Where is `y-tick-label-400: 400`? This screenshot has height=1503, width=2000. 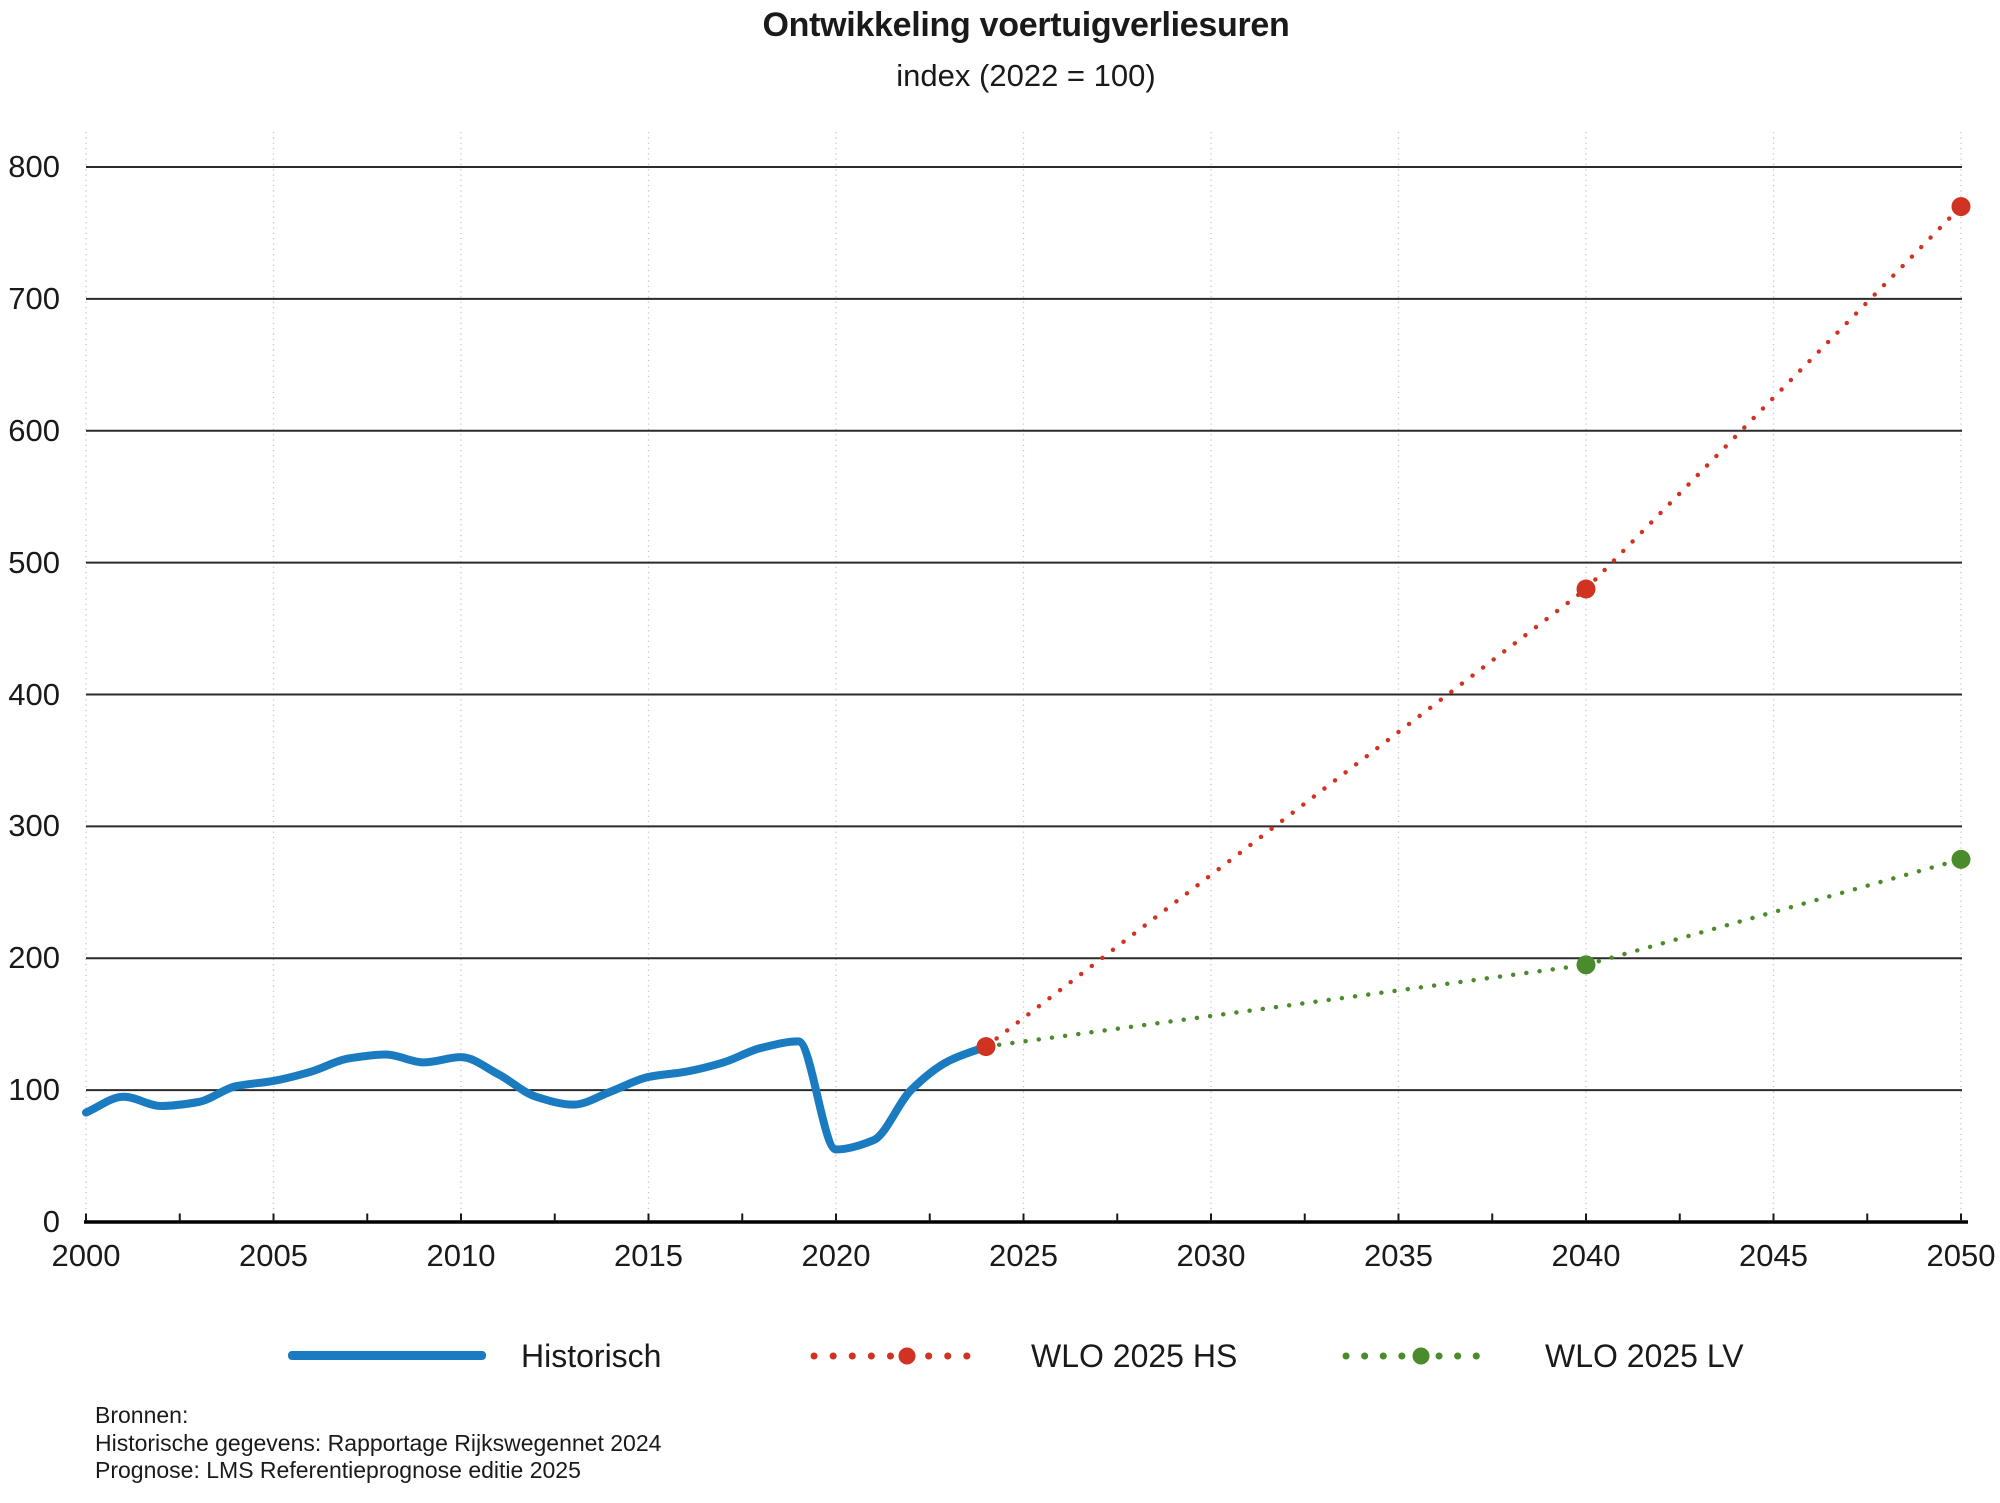
y-tick-label-400: 400 is located at coordinates (34, 694).